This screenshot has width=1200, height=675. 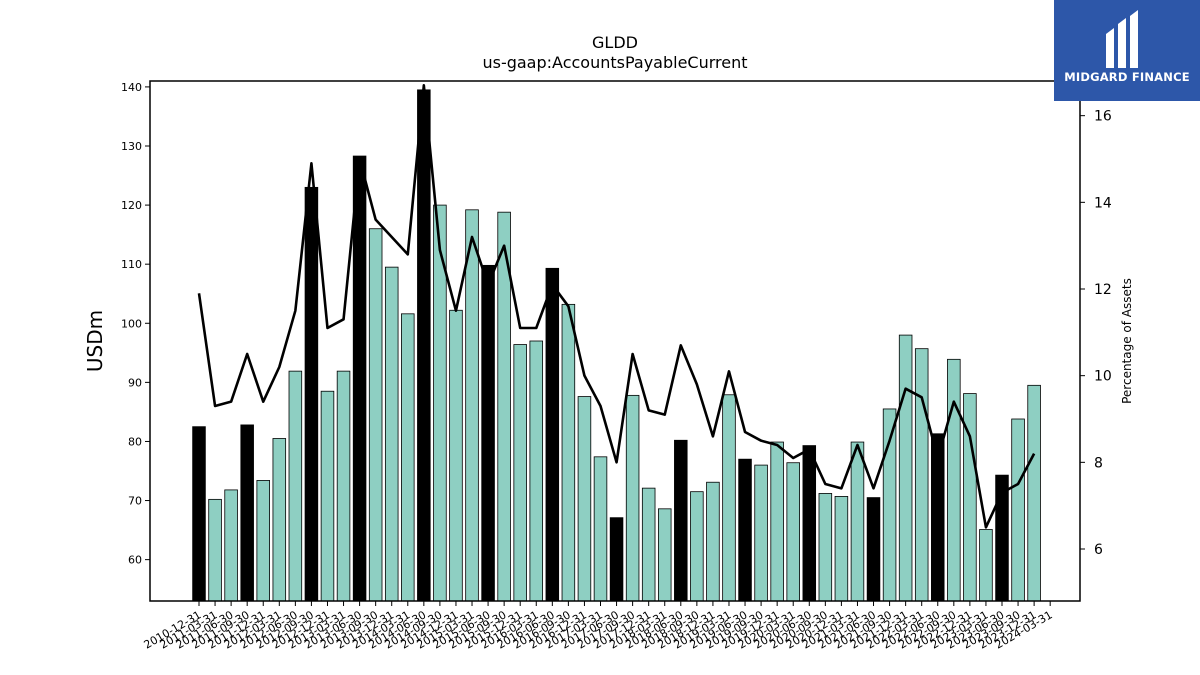 I want to click on y-tick-label: 110, so click(x=131, y=264).